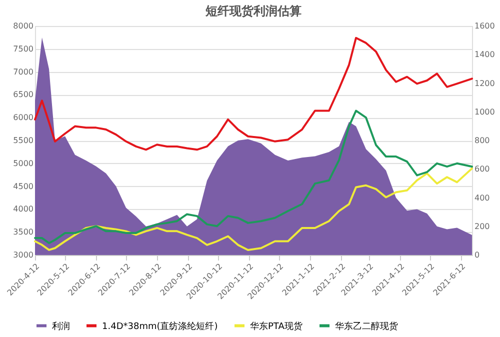 This screenshot has width=500, height=337. What do you see at coordinates (61, 326) in the screenshot?
I see `legend-label: 利润` at bounding box center [61, 326].